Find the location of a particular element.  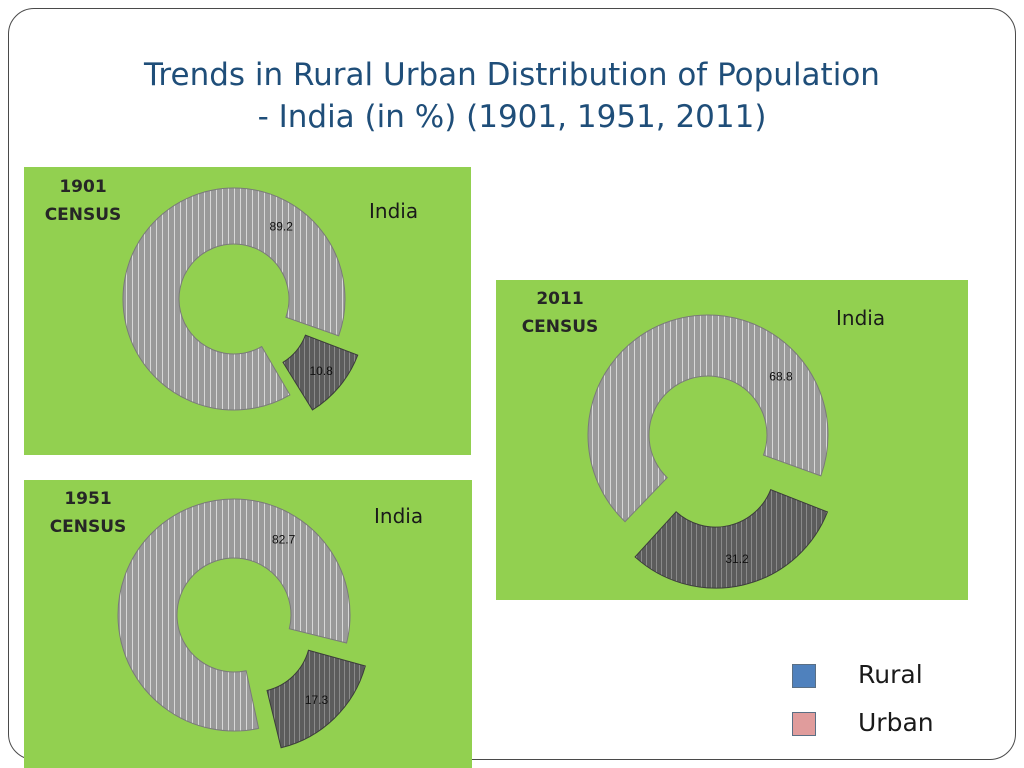

data-label-rural: 82.7 is located at coordinates (284, 539).